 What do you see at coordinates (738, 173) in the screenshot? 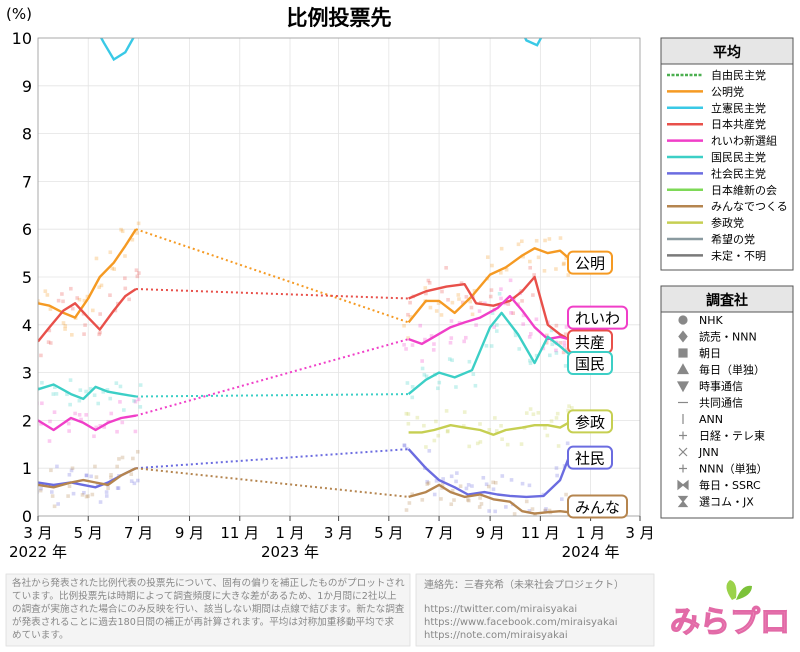
I see `legend-label: 社会民主党` at bounding box center [738, 173].